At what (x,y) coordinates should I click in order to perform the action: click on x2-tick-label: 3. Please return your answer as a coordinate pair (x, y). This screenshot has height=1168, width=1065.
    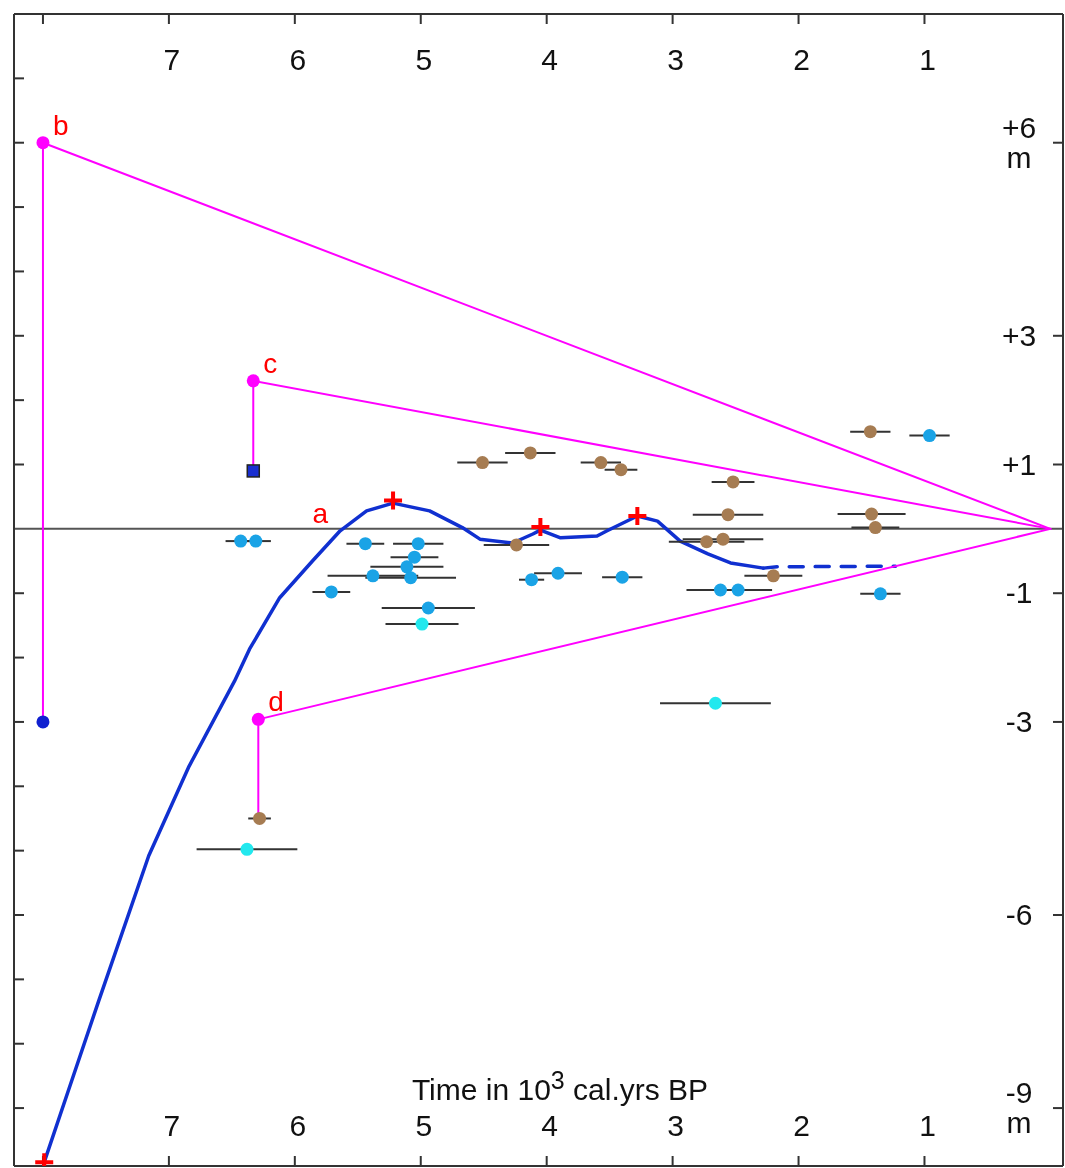
    Looking at the image, I should click on (675, 59).